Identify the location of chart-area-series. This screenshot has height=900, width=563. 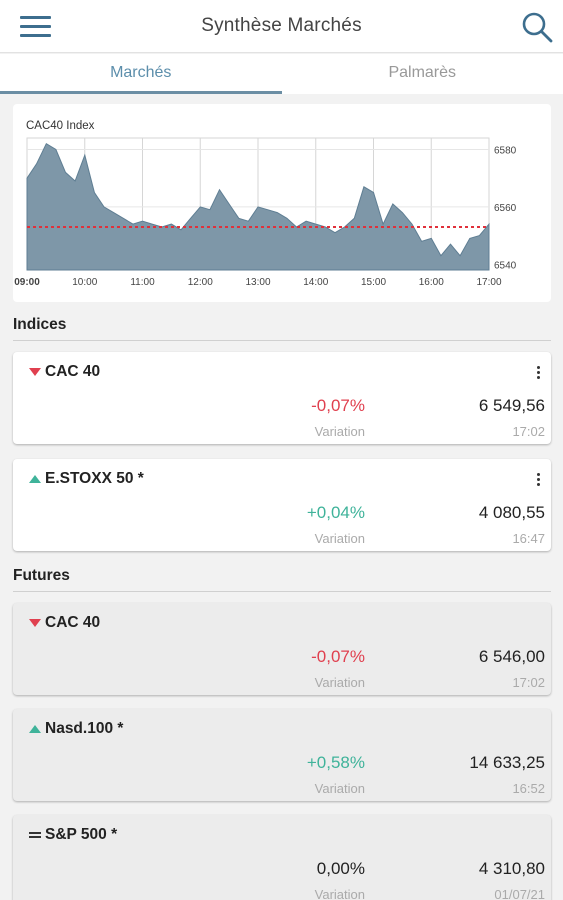
(258, 206).